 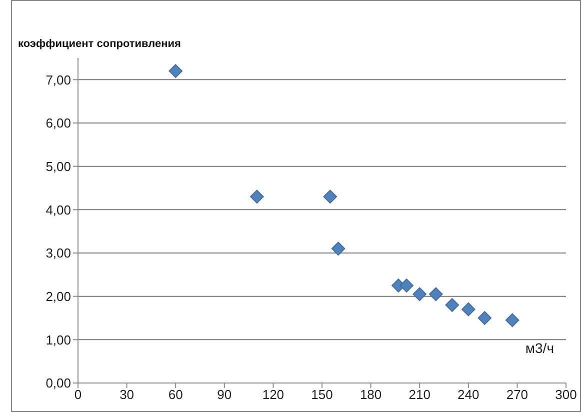 What do you see at coordinates (58, 340) in the screenshot?
I see `y-tick-label: 1,00` at bounding box center [58, 340].